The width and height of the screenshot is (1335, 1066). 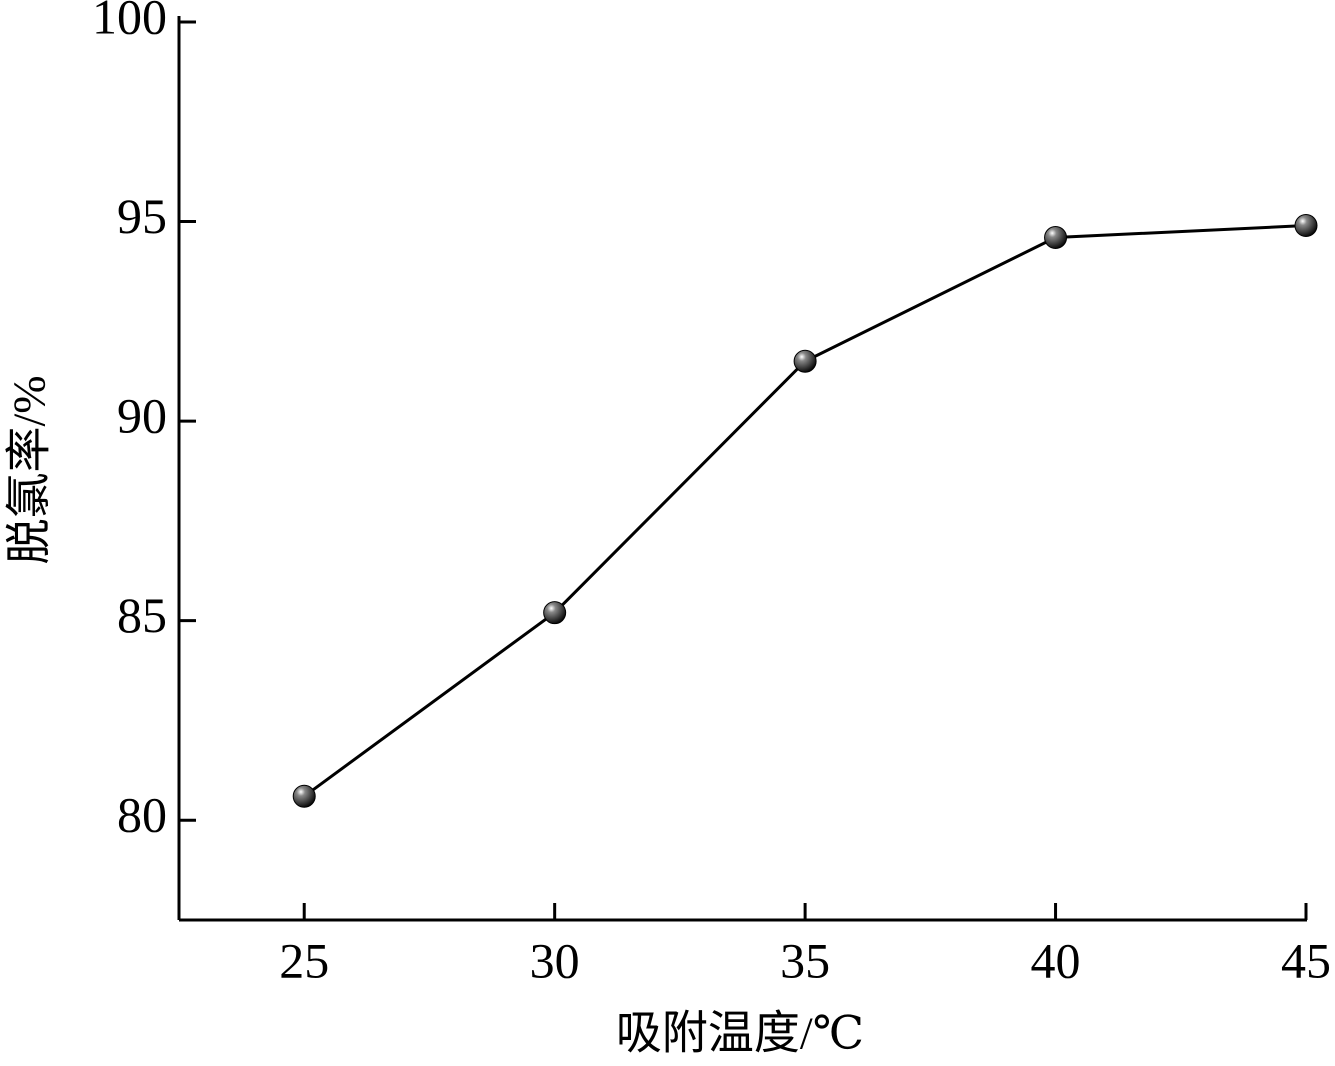 What do you see at coordinates (142, 216) in the screenshot?
I see `y-tick-label: 95` at bounding box center [142, 216].